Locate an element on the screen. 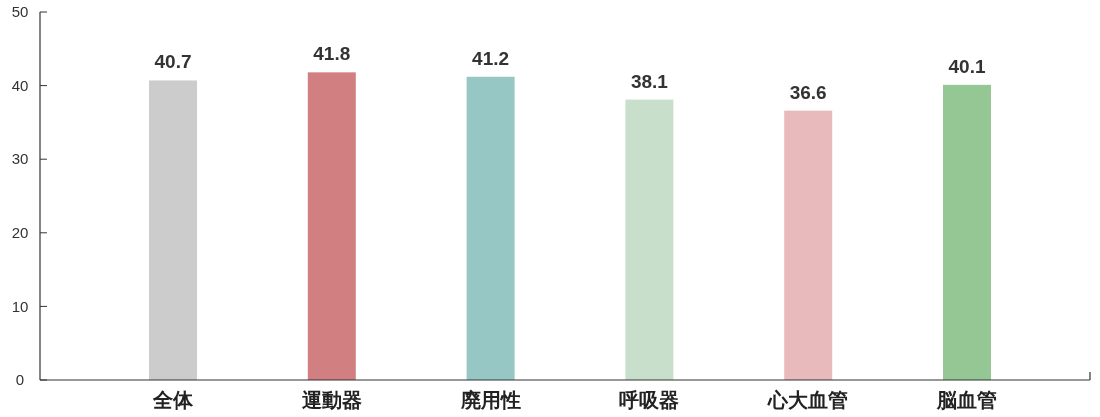  y-tick-label: 40 is located at coordinates (20, 85).